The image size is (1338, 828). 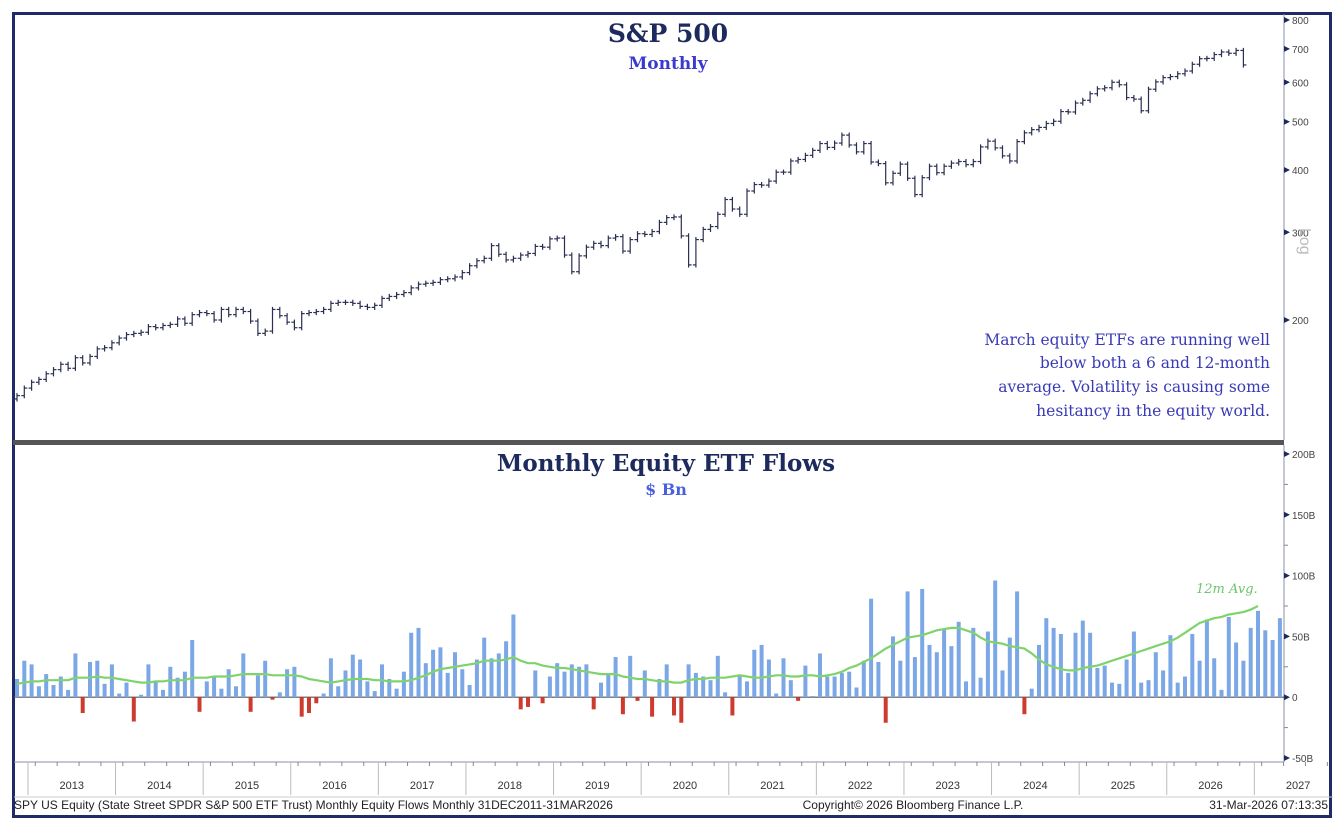 I want to click on footer-timestamp: 31-Mar-2026 07:13:35, so click(x=1268, y=805).